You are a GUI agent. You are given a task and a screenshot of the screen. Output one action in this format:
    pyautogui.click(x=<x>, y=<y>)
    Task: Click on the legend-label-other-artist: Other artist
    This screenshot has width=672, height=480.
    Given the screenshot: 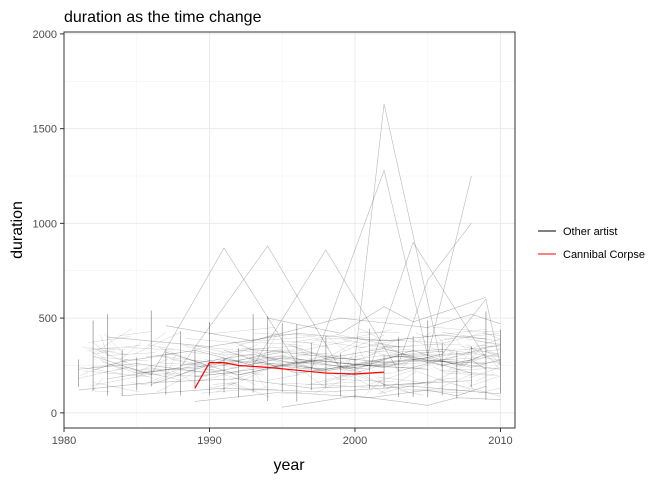 What is the action you would take?
    pyautogui.click(x=590, y=232)
    